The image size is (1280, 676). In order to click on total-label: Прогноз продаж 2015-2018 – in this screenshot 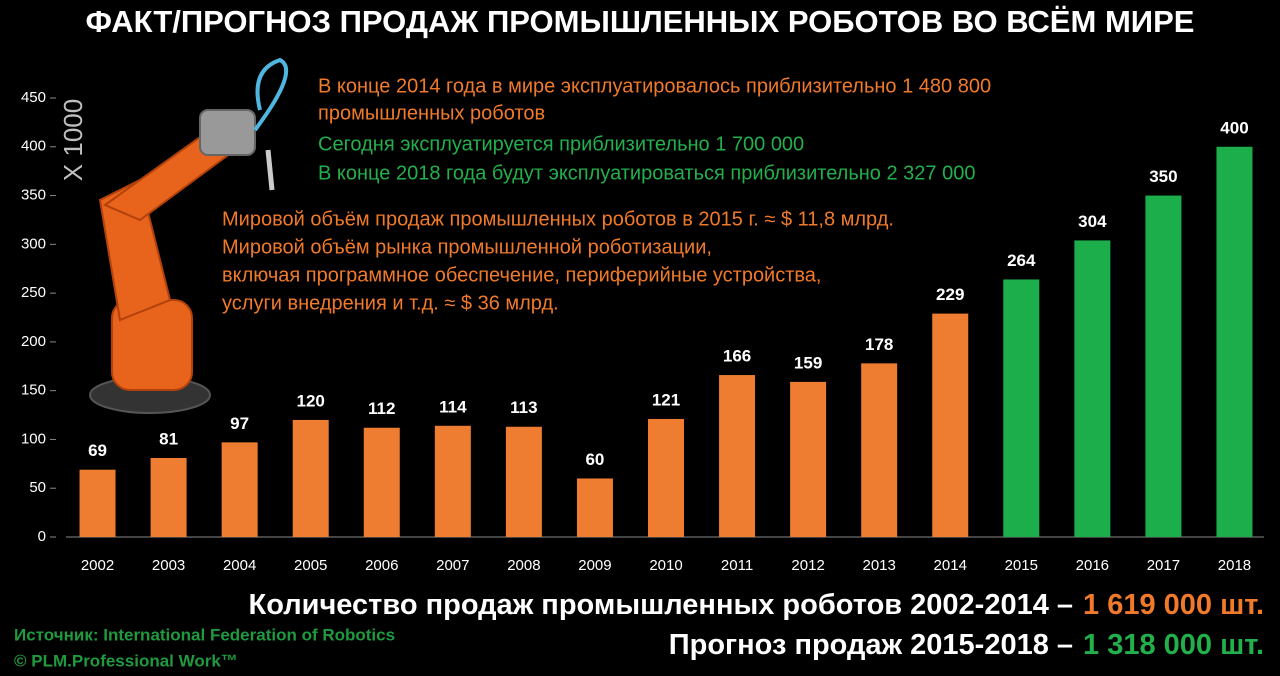, I will do `click(871, 645)`.